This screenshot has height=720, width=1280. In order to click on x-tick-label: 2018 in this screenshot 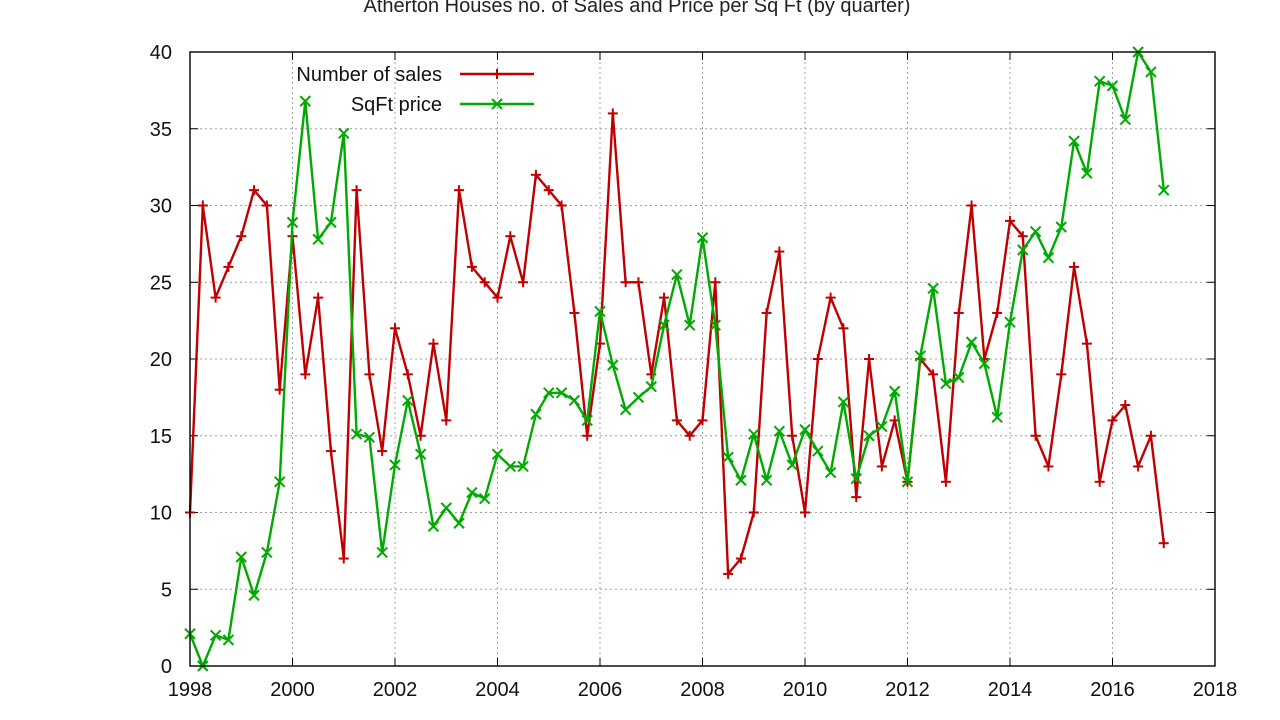, I will do `click(1215, 690)`.